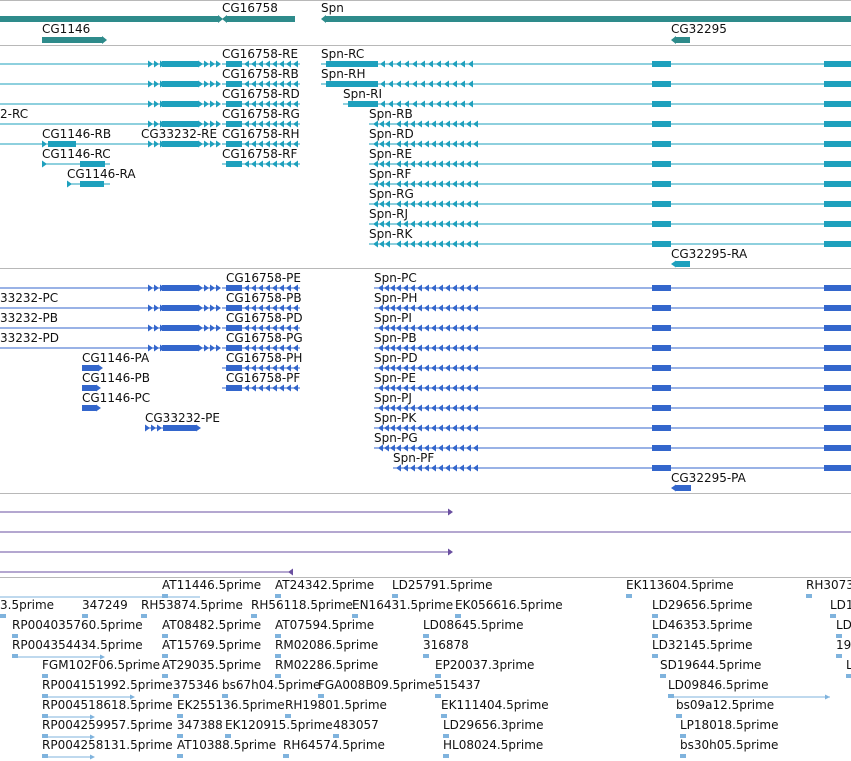  Describe the element at coordinates (29, 338) in the screenshot. I see `feature-label: 33232-PD` at that location.